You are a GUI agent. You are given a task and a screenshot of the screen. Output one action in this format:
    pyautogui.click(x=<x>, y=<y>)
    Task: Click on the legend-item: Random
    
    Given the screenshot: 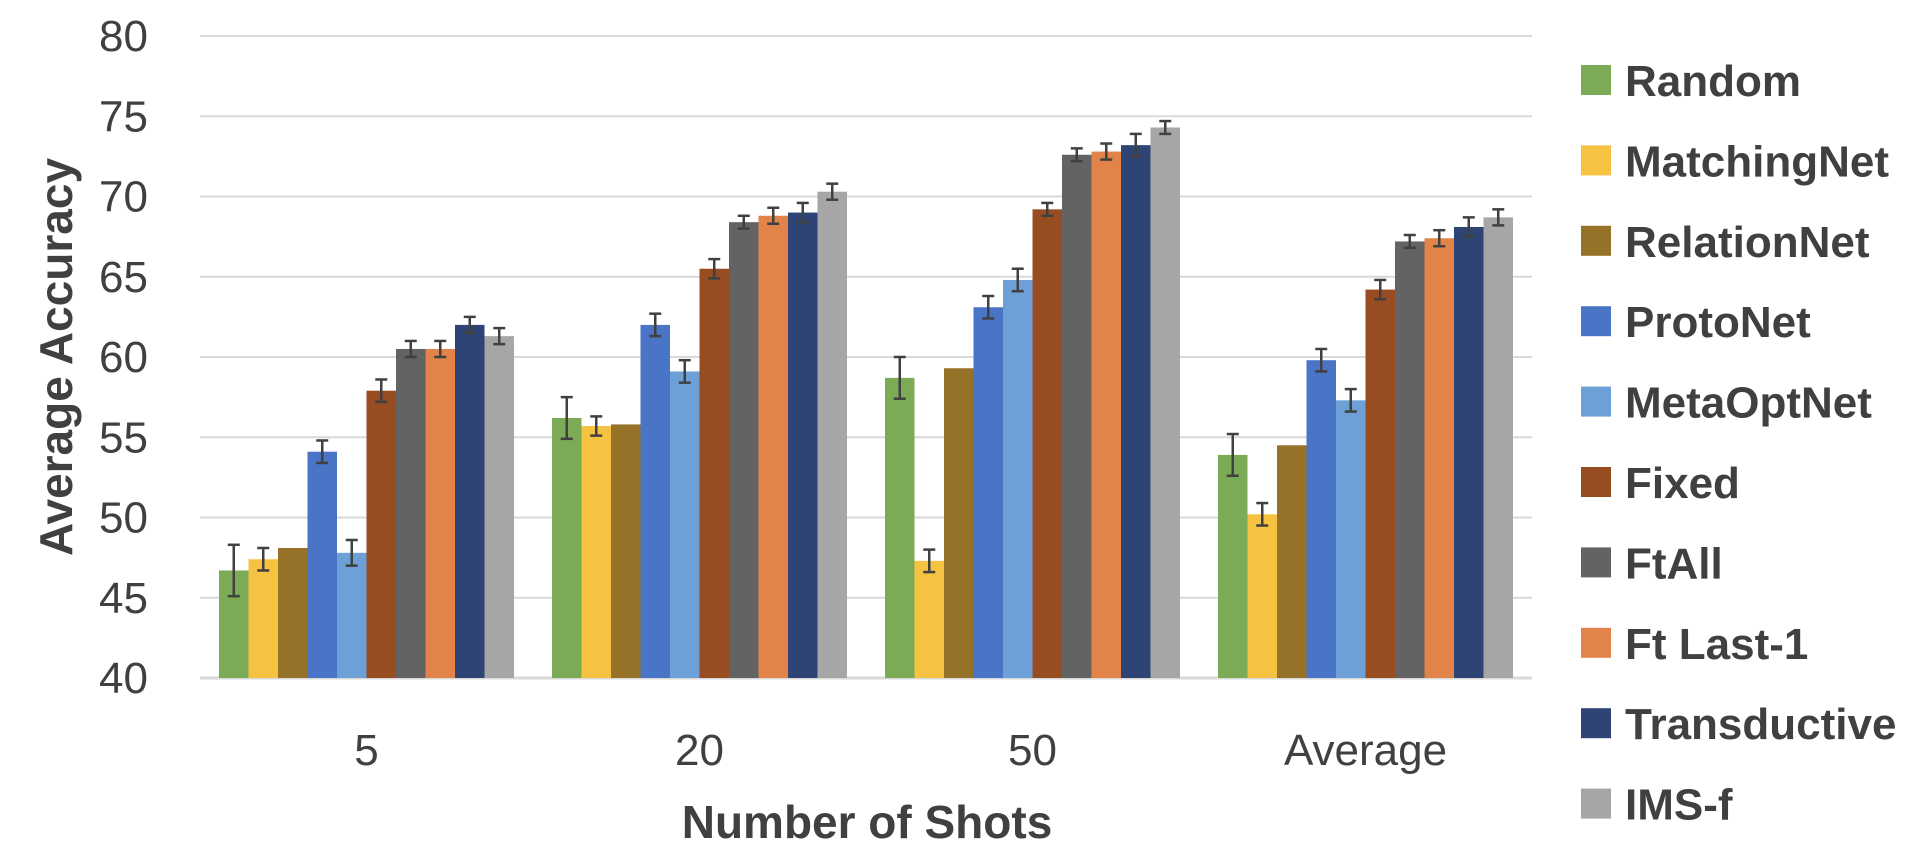 What is the action you would take?
    pyautogui.click(x=1691, y=81)
    